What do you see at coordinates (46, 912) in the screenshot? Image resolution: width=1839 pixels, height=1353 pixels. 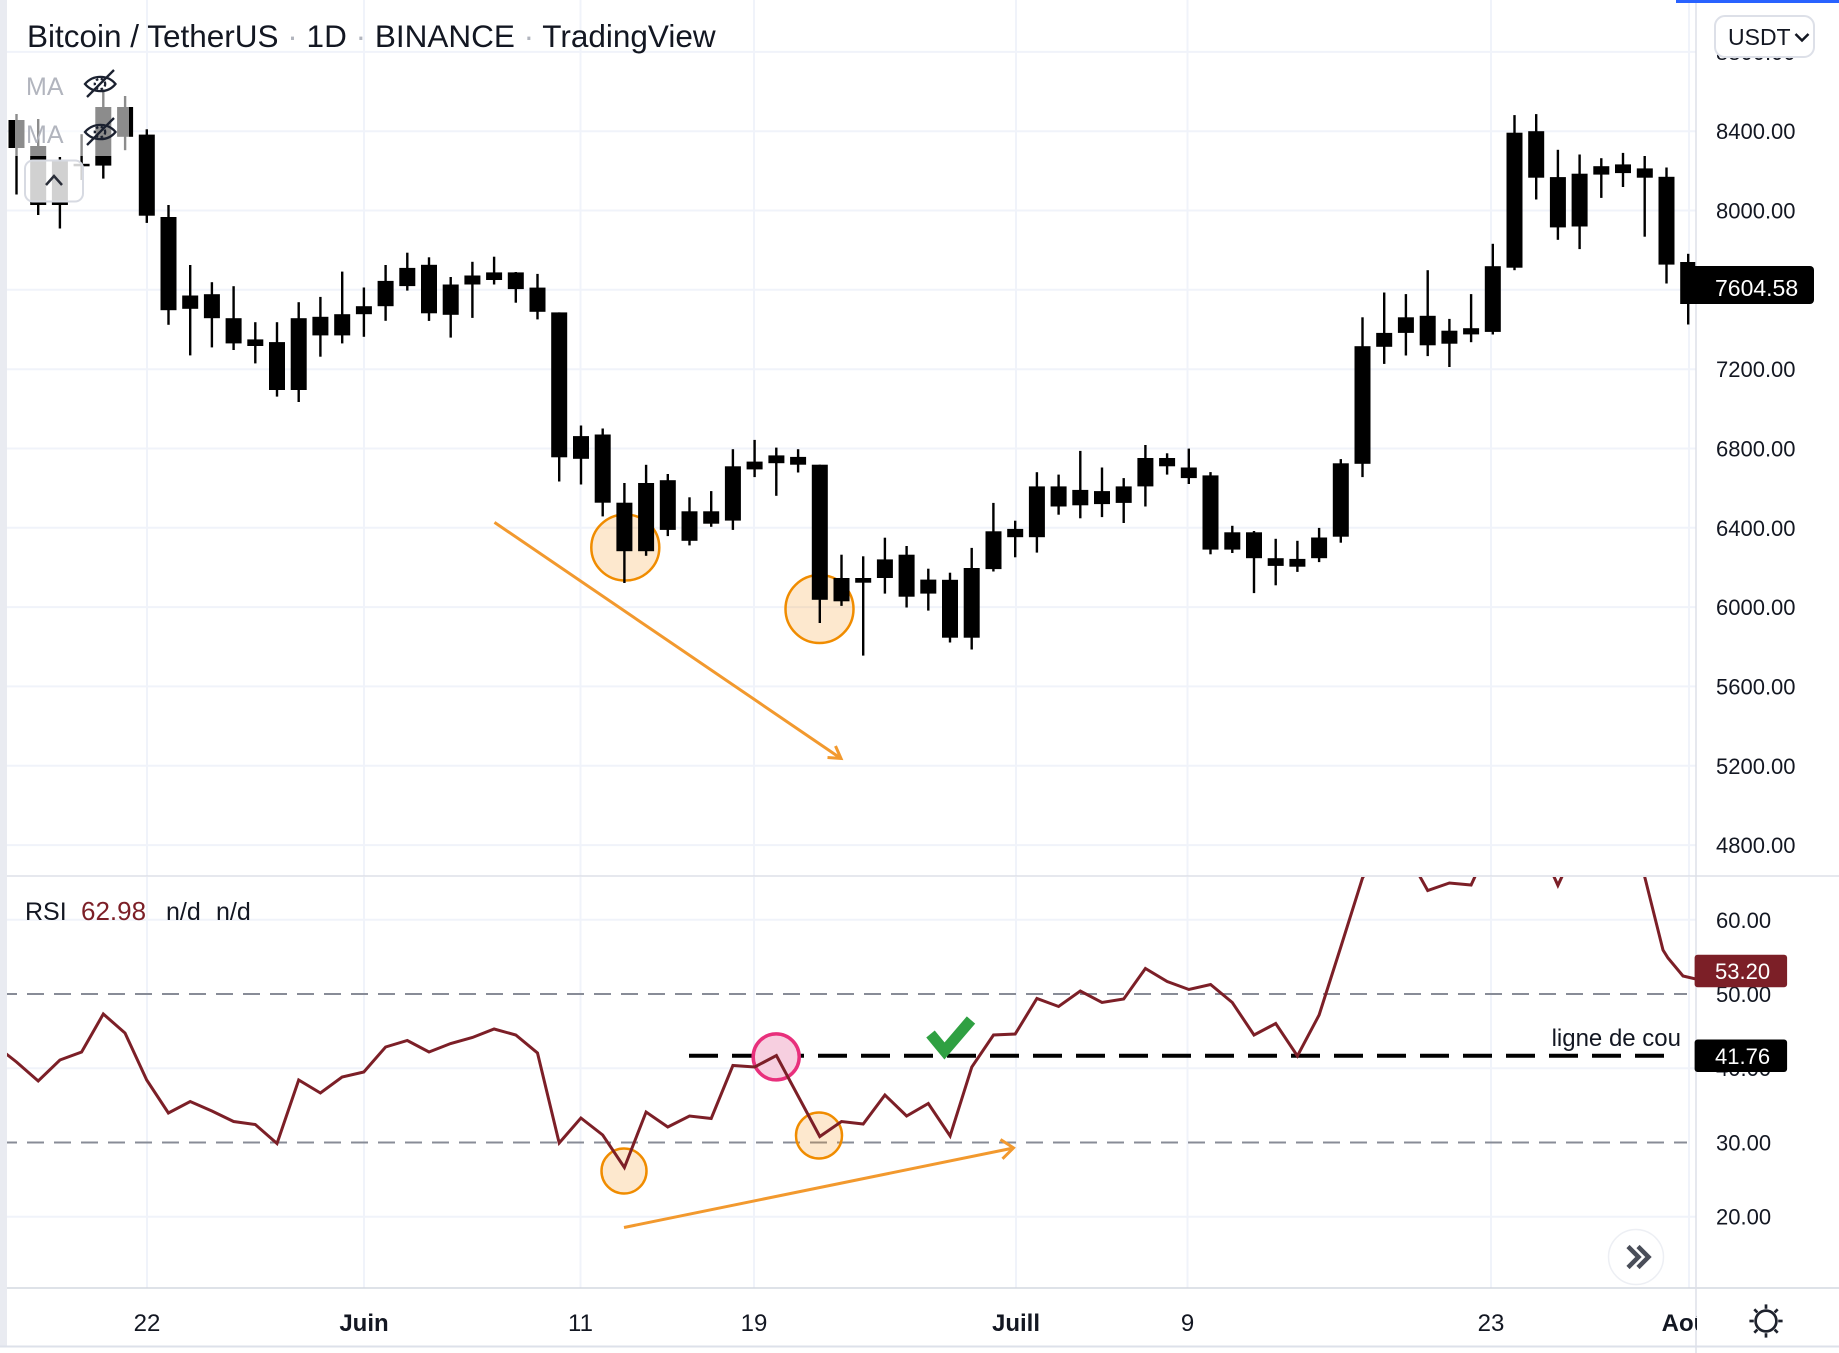 I see `svg-text: RSI` at bounding box center [46, 912].